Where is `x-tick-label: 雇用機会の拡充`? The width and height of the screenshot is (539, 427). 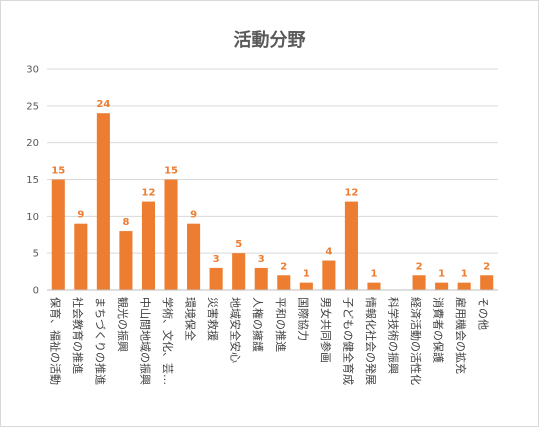
x-tick-label: 雇用機会の拡充 is located at coordinates (461, 335).